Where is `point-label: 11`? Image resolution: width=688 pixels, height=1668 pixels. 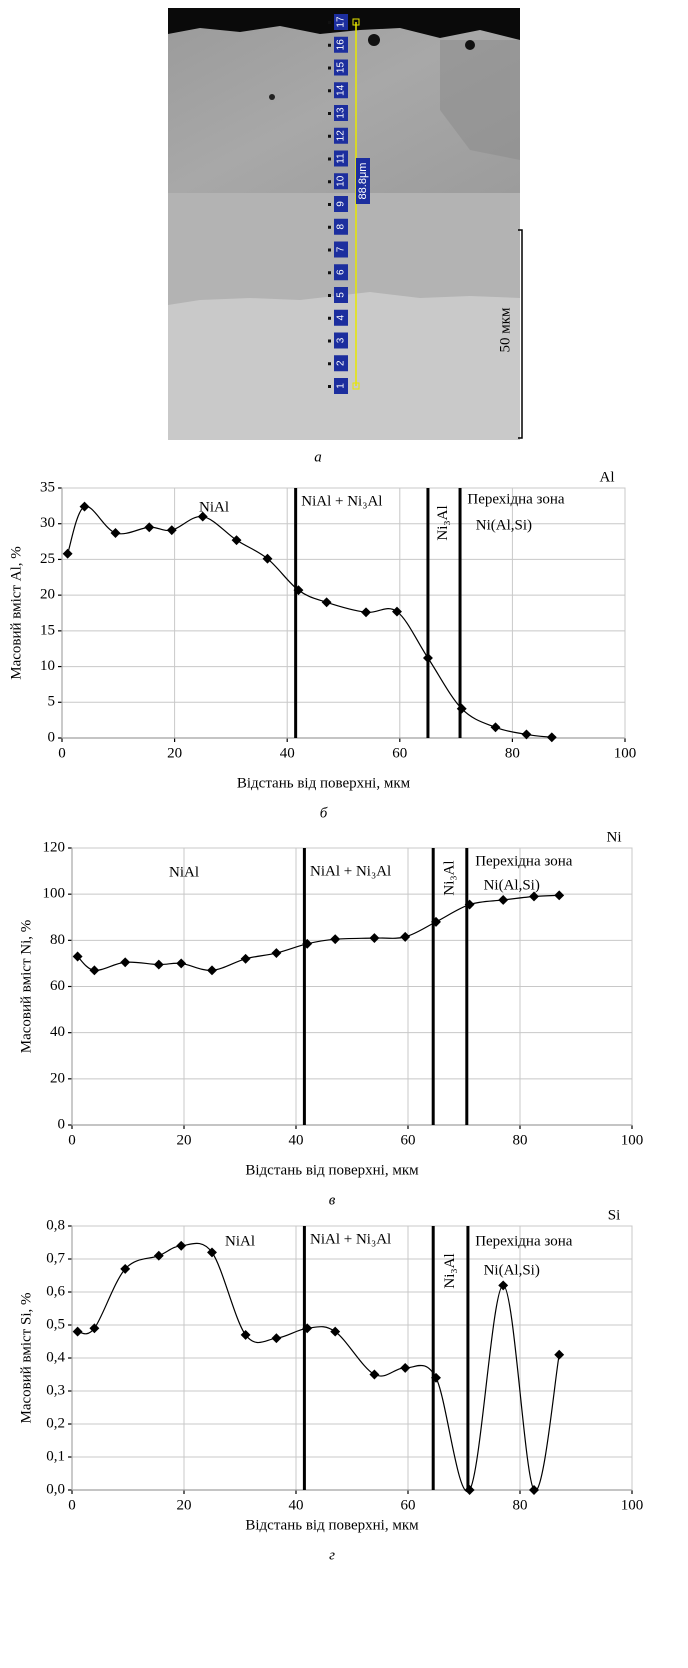
point-label: 11 is located at coordinates (341, 158).